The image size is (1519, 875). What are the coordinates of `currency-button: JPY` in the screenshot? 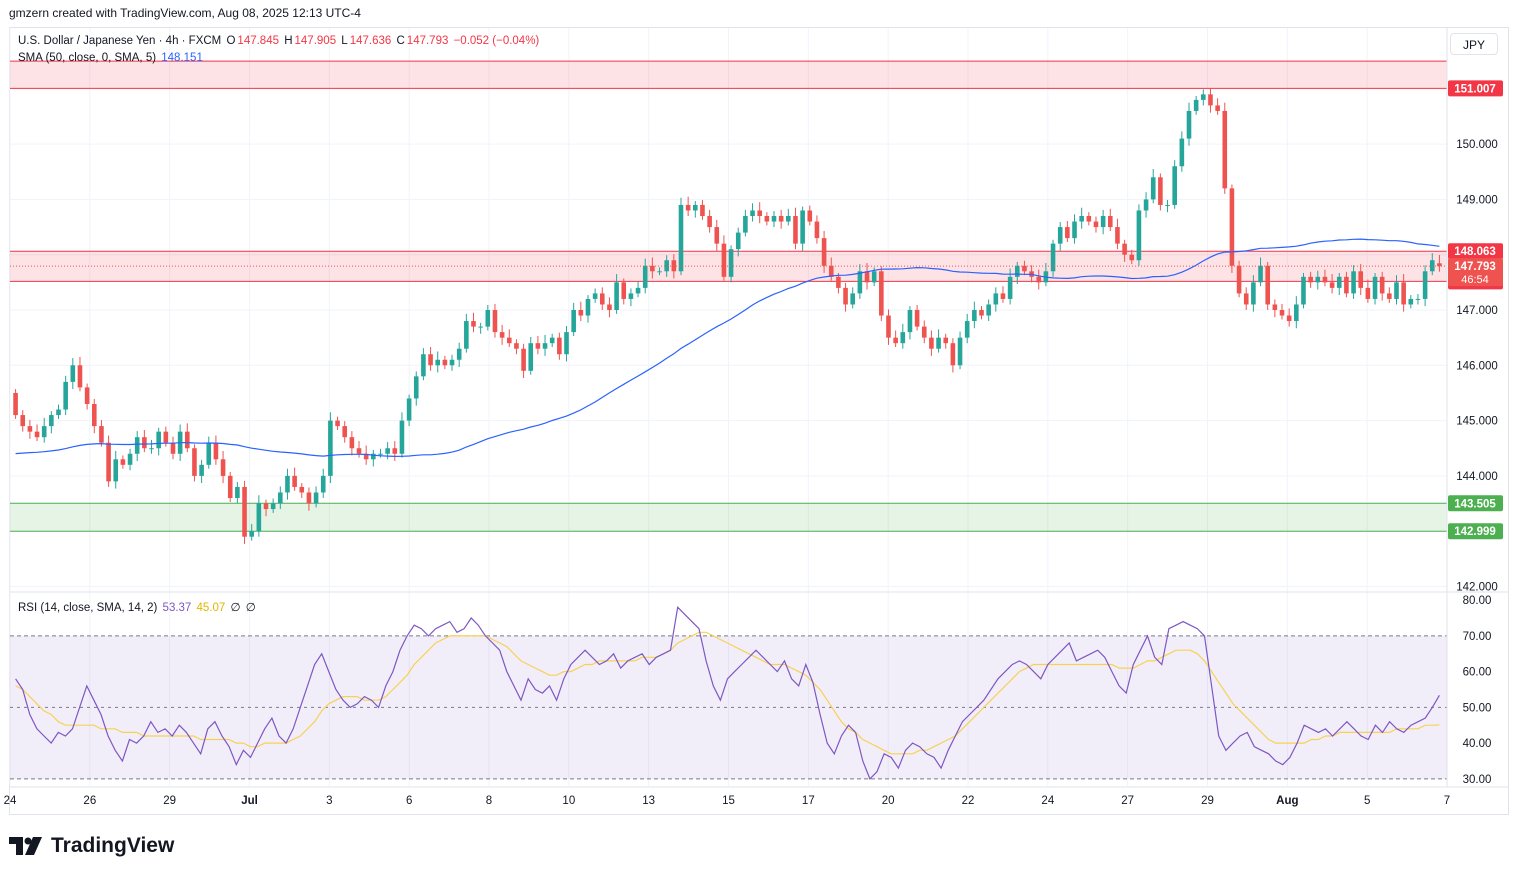 It's located at (1474, 44).